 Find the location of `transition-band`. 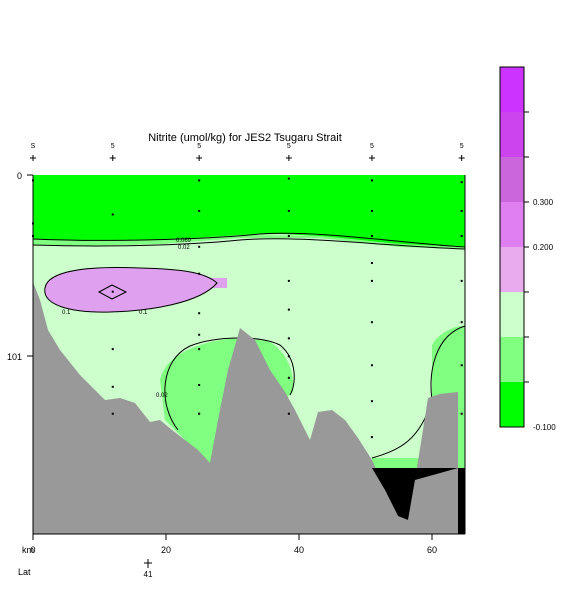

transition-band is located at coordinates (249, 242).